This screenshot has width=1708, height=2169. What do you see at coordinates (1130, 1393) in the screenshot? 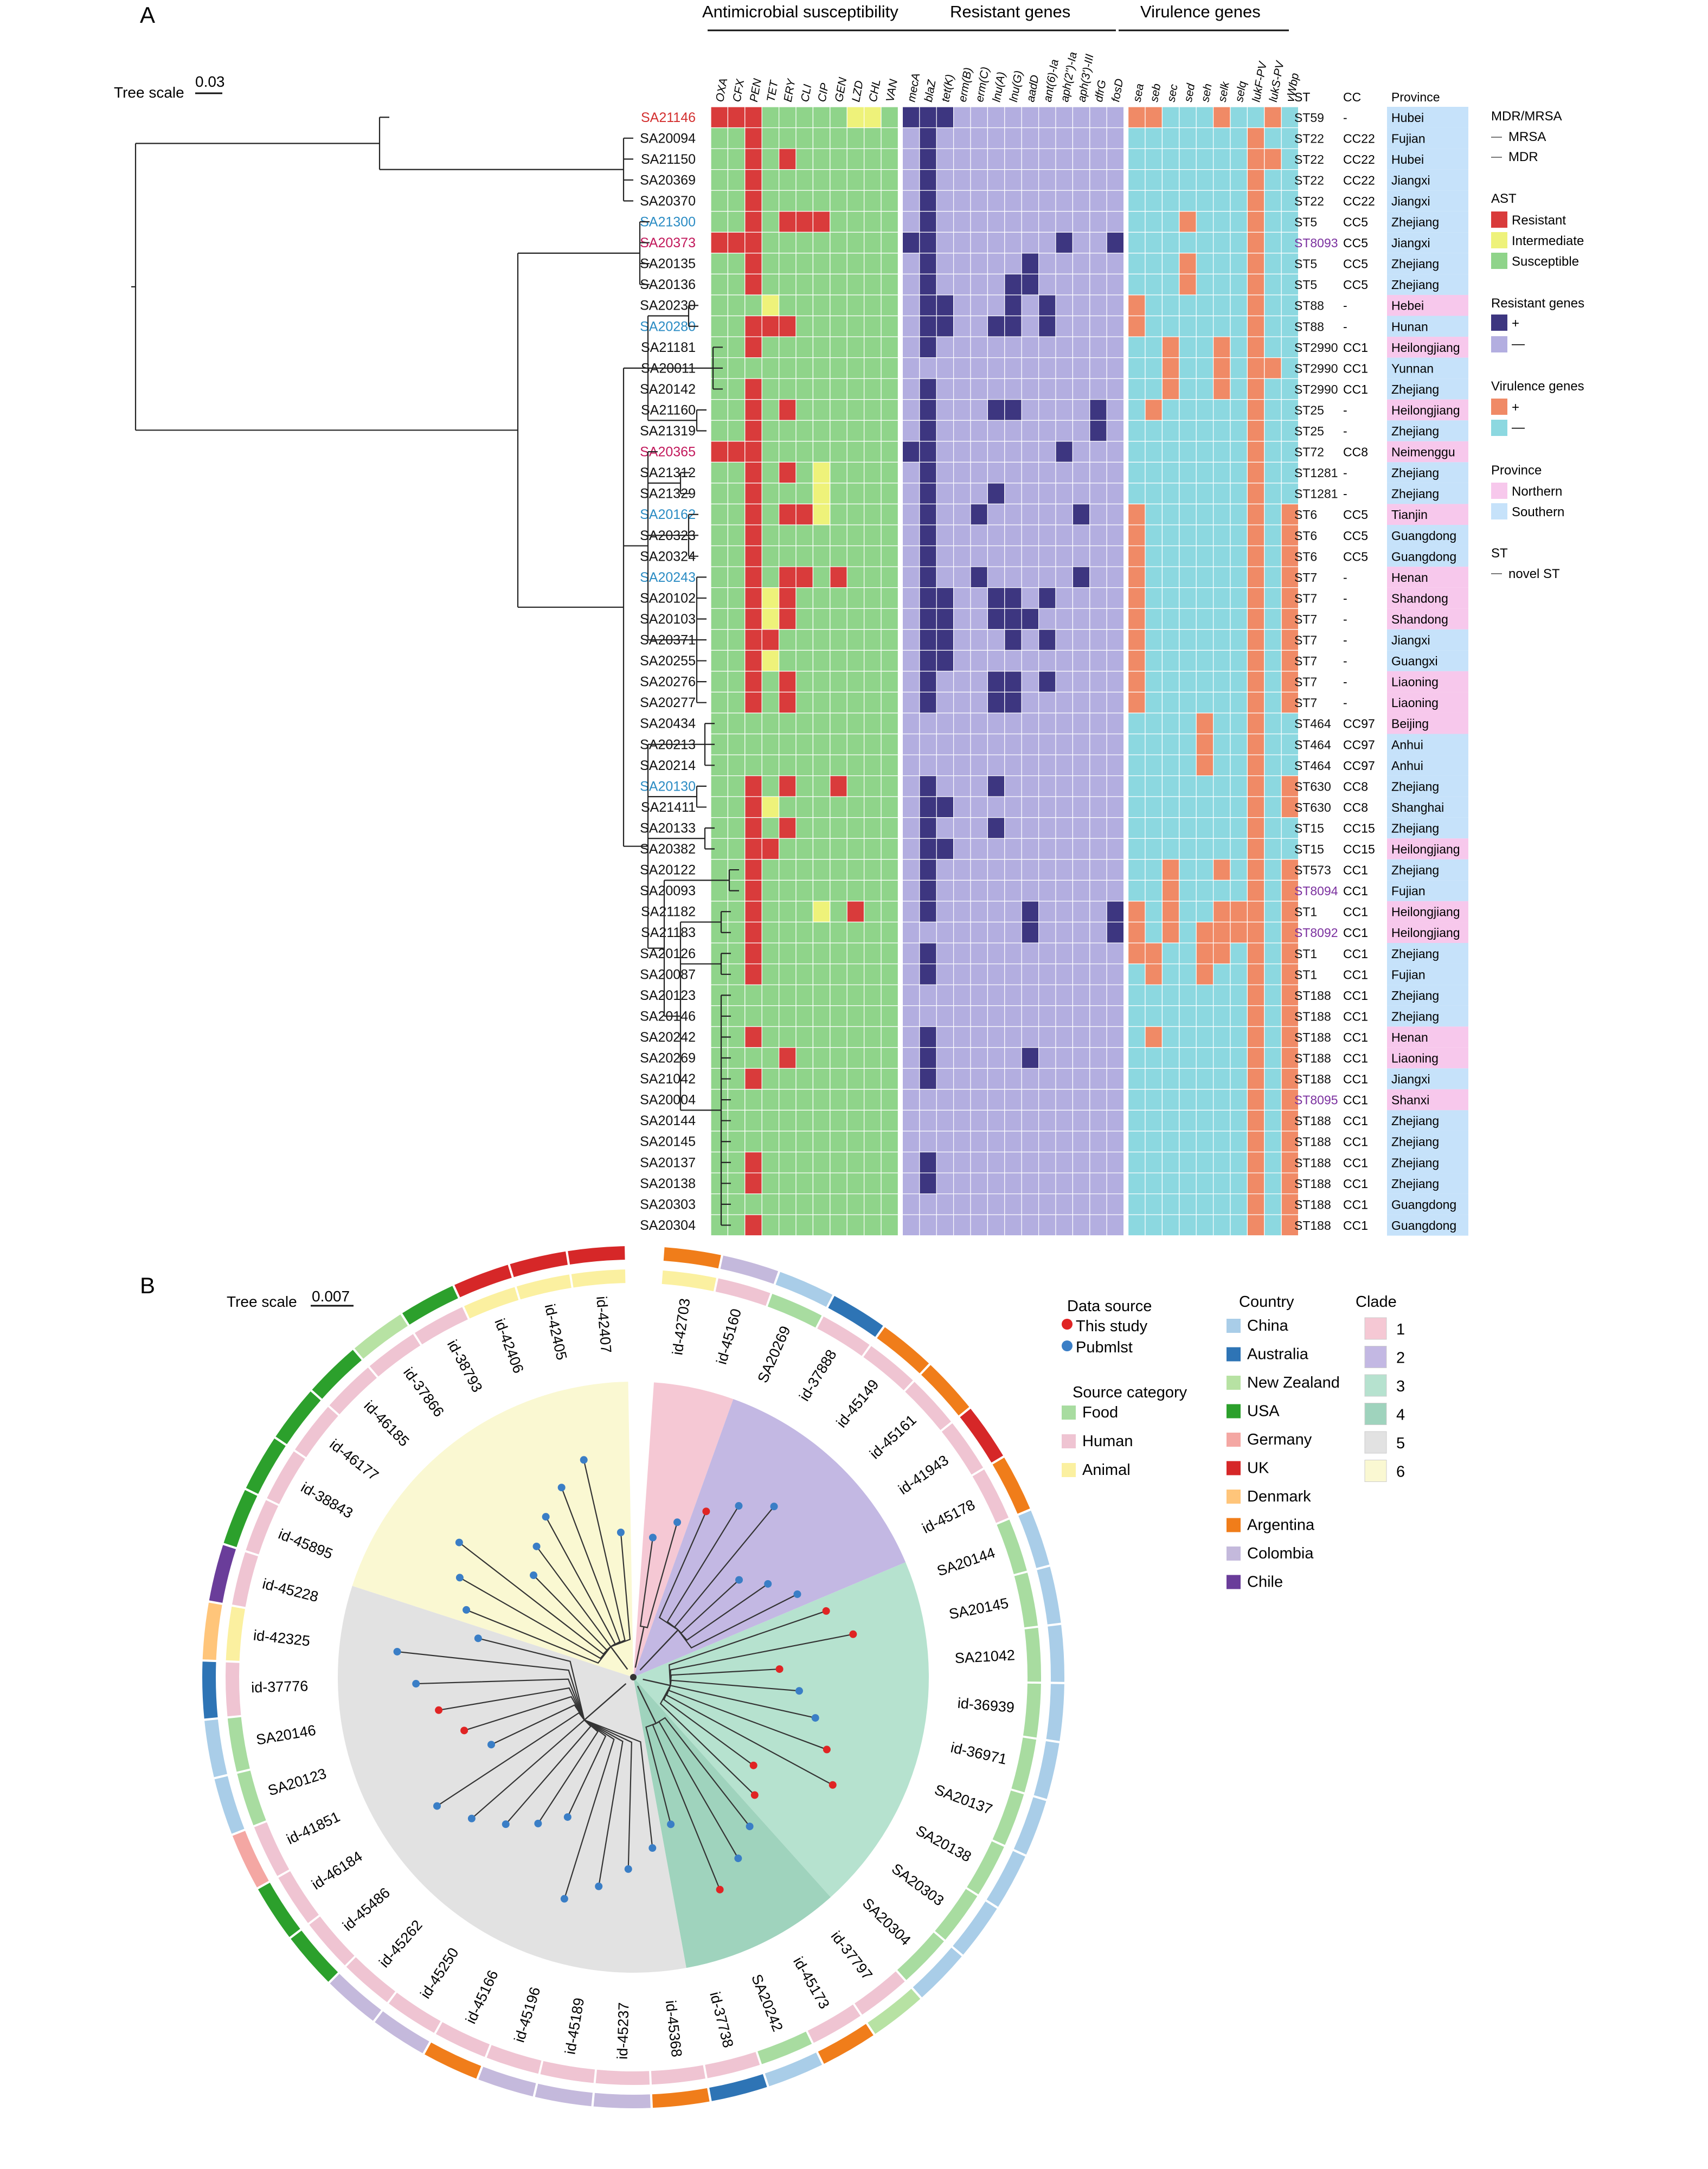
I see `legend-source-title: Source category` at bounding box center [1130, 1393].